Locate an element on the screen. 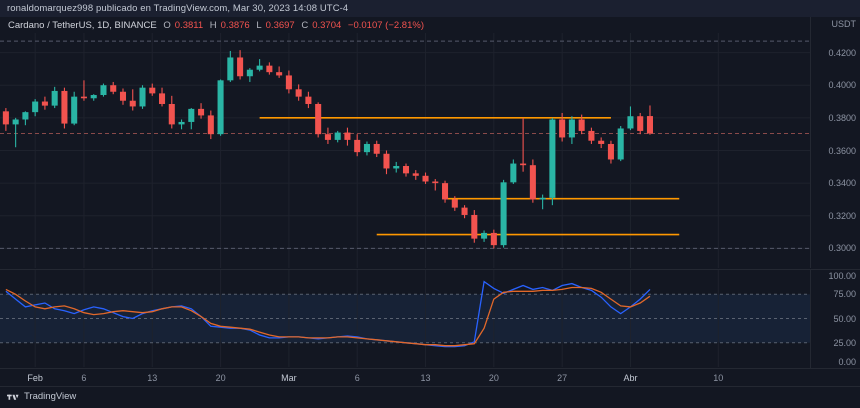  time-tick-label: Abr is located at coordinates (630, 378).